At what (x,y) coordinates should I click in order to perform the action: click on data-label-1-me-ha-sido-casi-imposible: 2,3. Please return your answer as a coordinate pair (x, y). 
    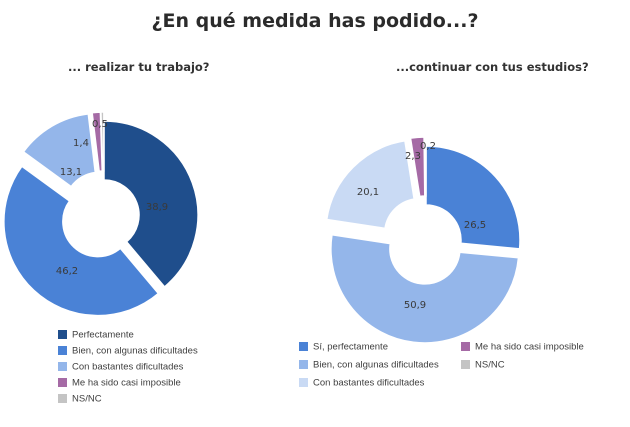
    Looking at the image, I should click on (413, 156).